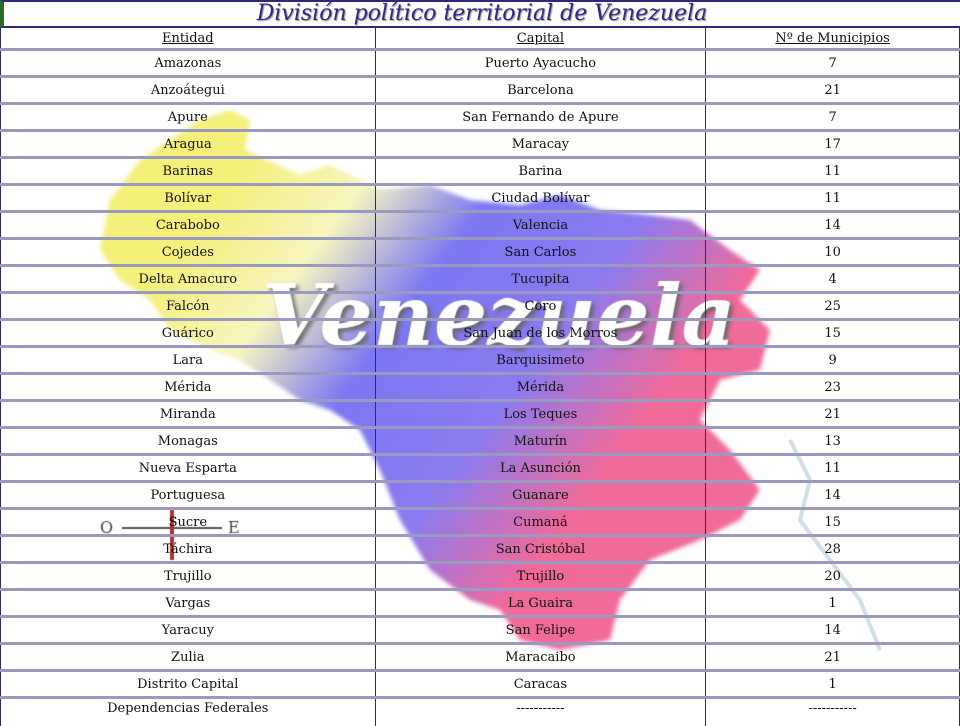 The height and width of the screenshot is (726, 960). I want to click on cell-capital: Tucupita, so click(540, 279).